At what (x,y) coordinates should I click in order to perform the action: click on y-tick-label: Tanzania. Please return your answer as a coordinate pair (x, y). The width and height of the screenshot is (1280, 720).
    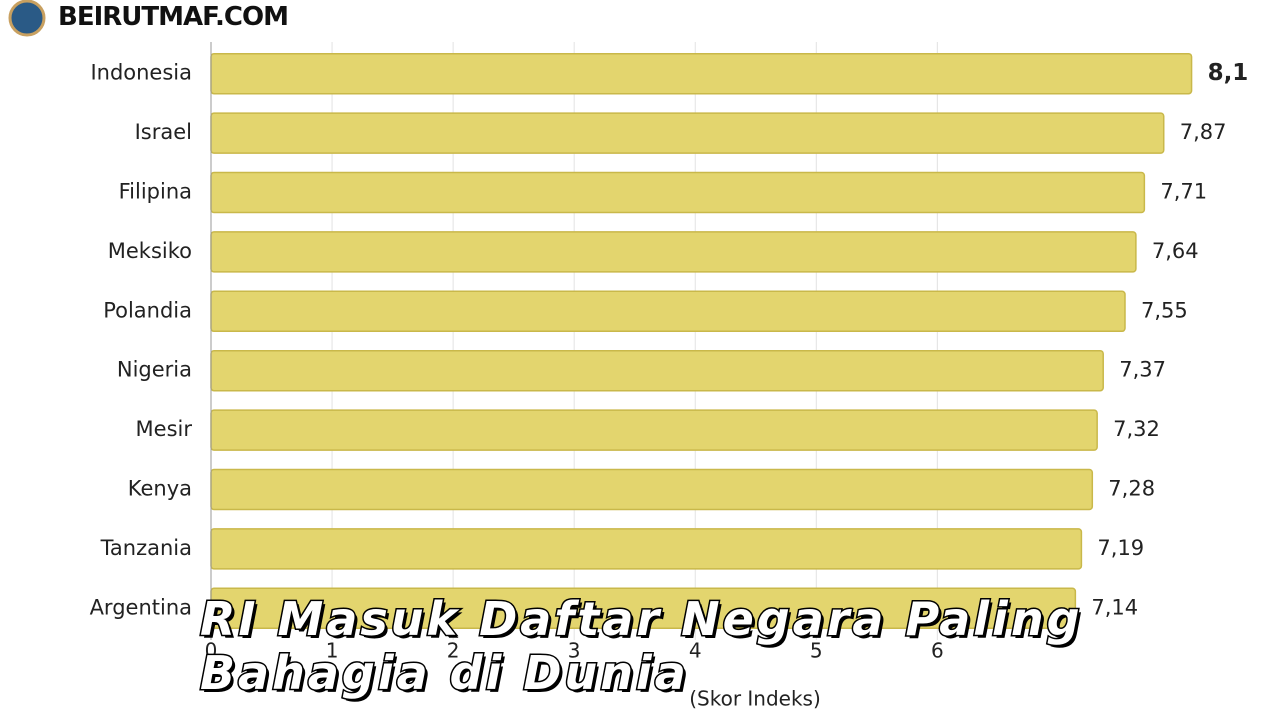
    Looking at the image, I should click on (146, 548).